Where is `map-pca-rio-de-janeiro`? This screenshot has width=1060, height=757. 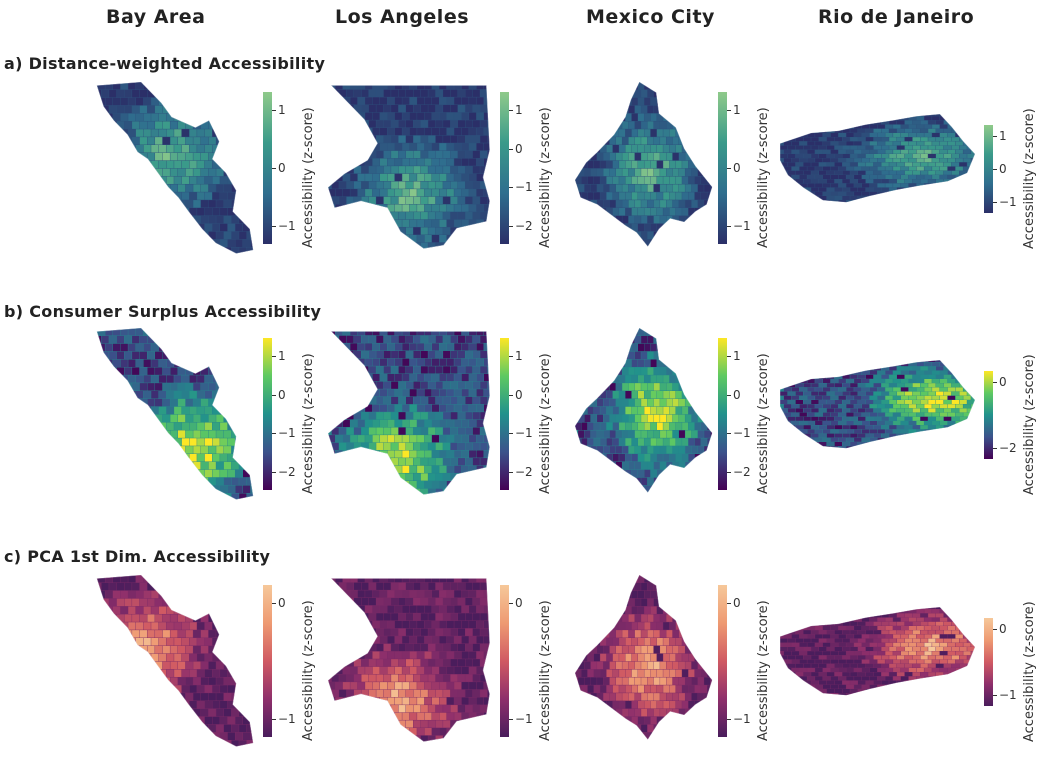
map-pca-rio-de-janeiro is located at coordinates (877, 651).